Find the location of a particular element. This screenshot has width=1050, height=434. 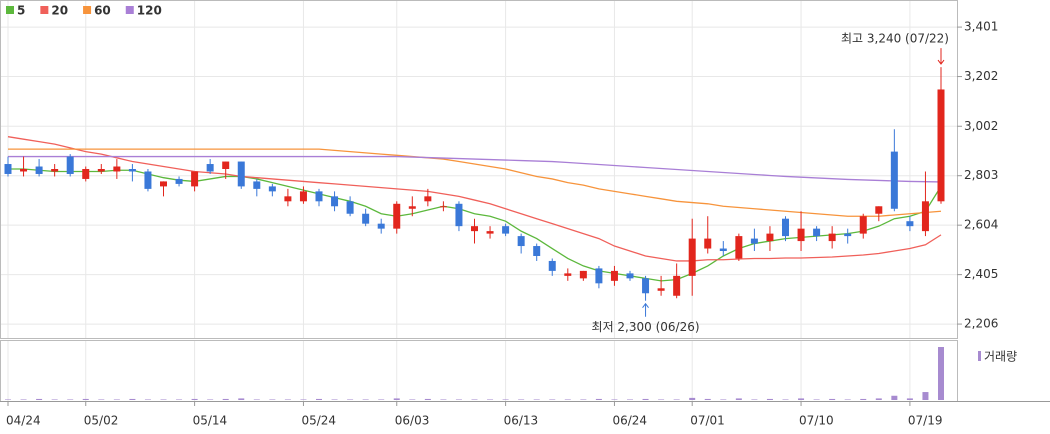

high-arrow is located at coordinates (941, 56).